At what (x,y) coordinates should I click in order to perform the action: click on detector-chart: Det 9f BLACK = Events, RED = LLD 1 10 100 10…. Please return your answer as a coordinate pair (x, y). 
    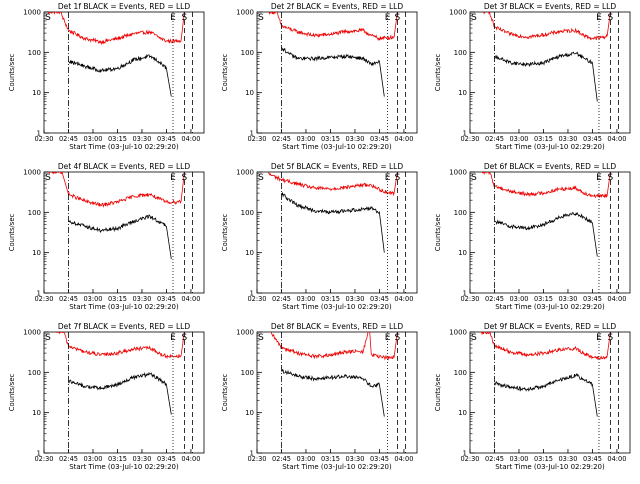
    Looking at the image, I should click on (532, 396).